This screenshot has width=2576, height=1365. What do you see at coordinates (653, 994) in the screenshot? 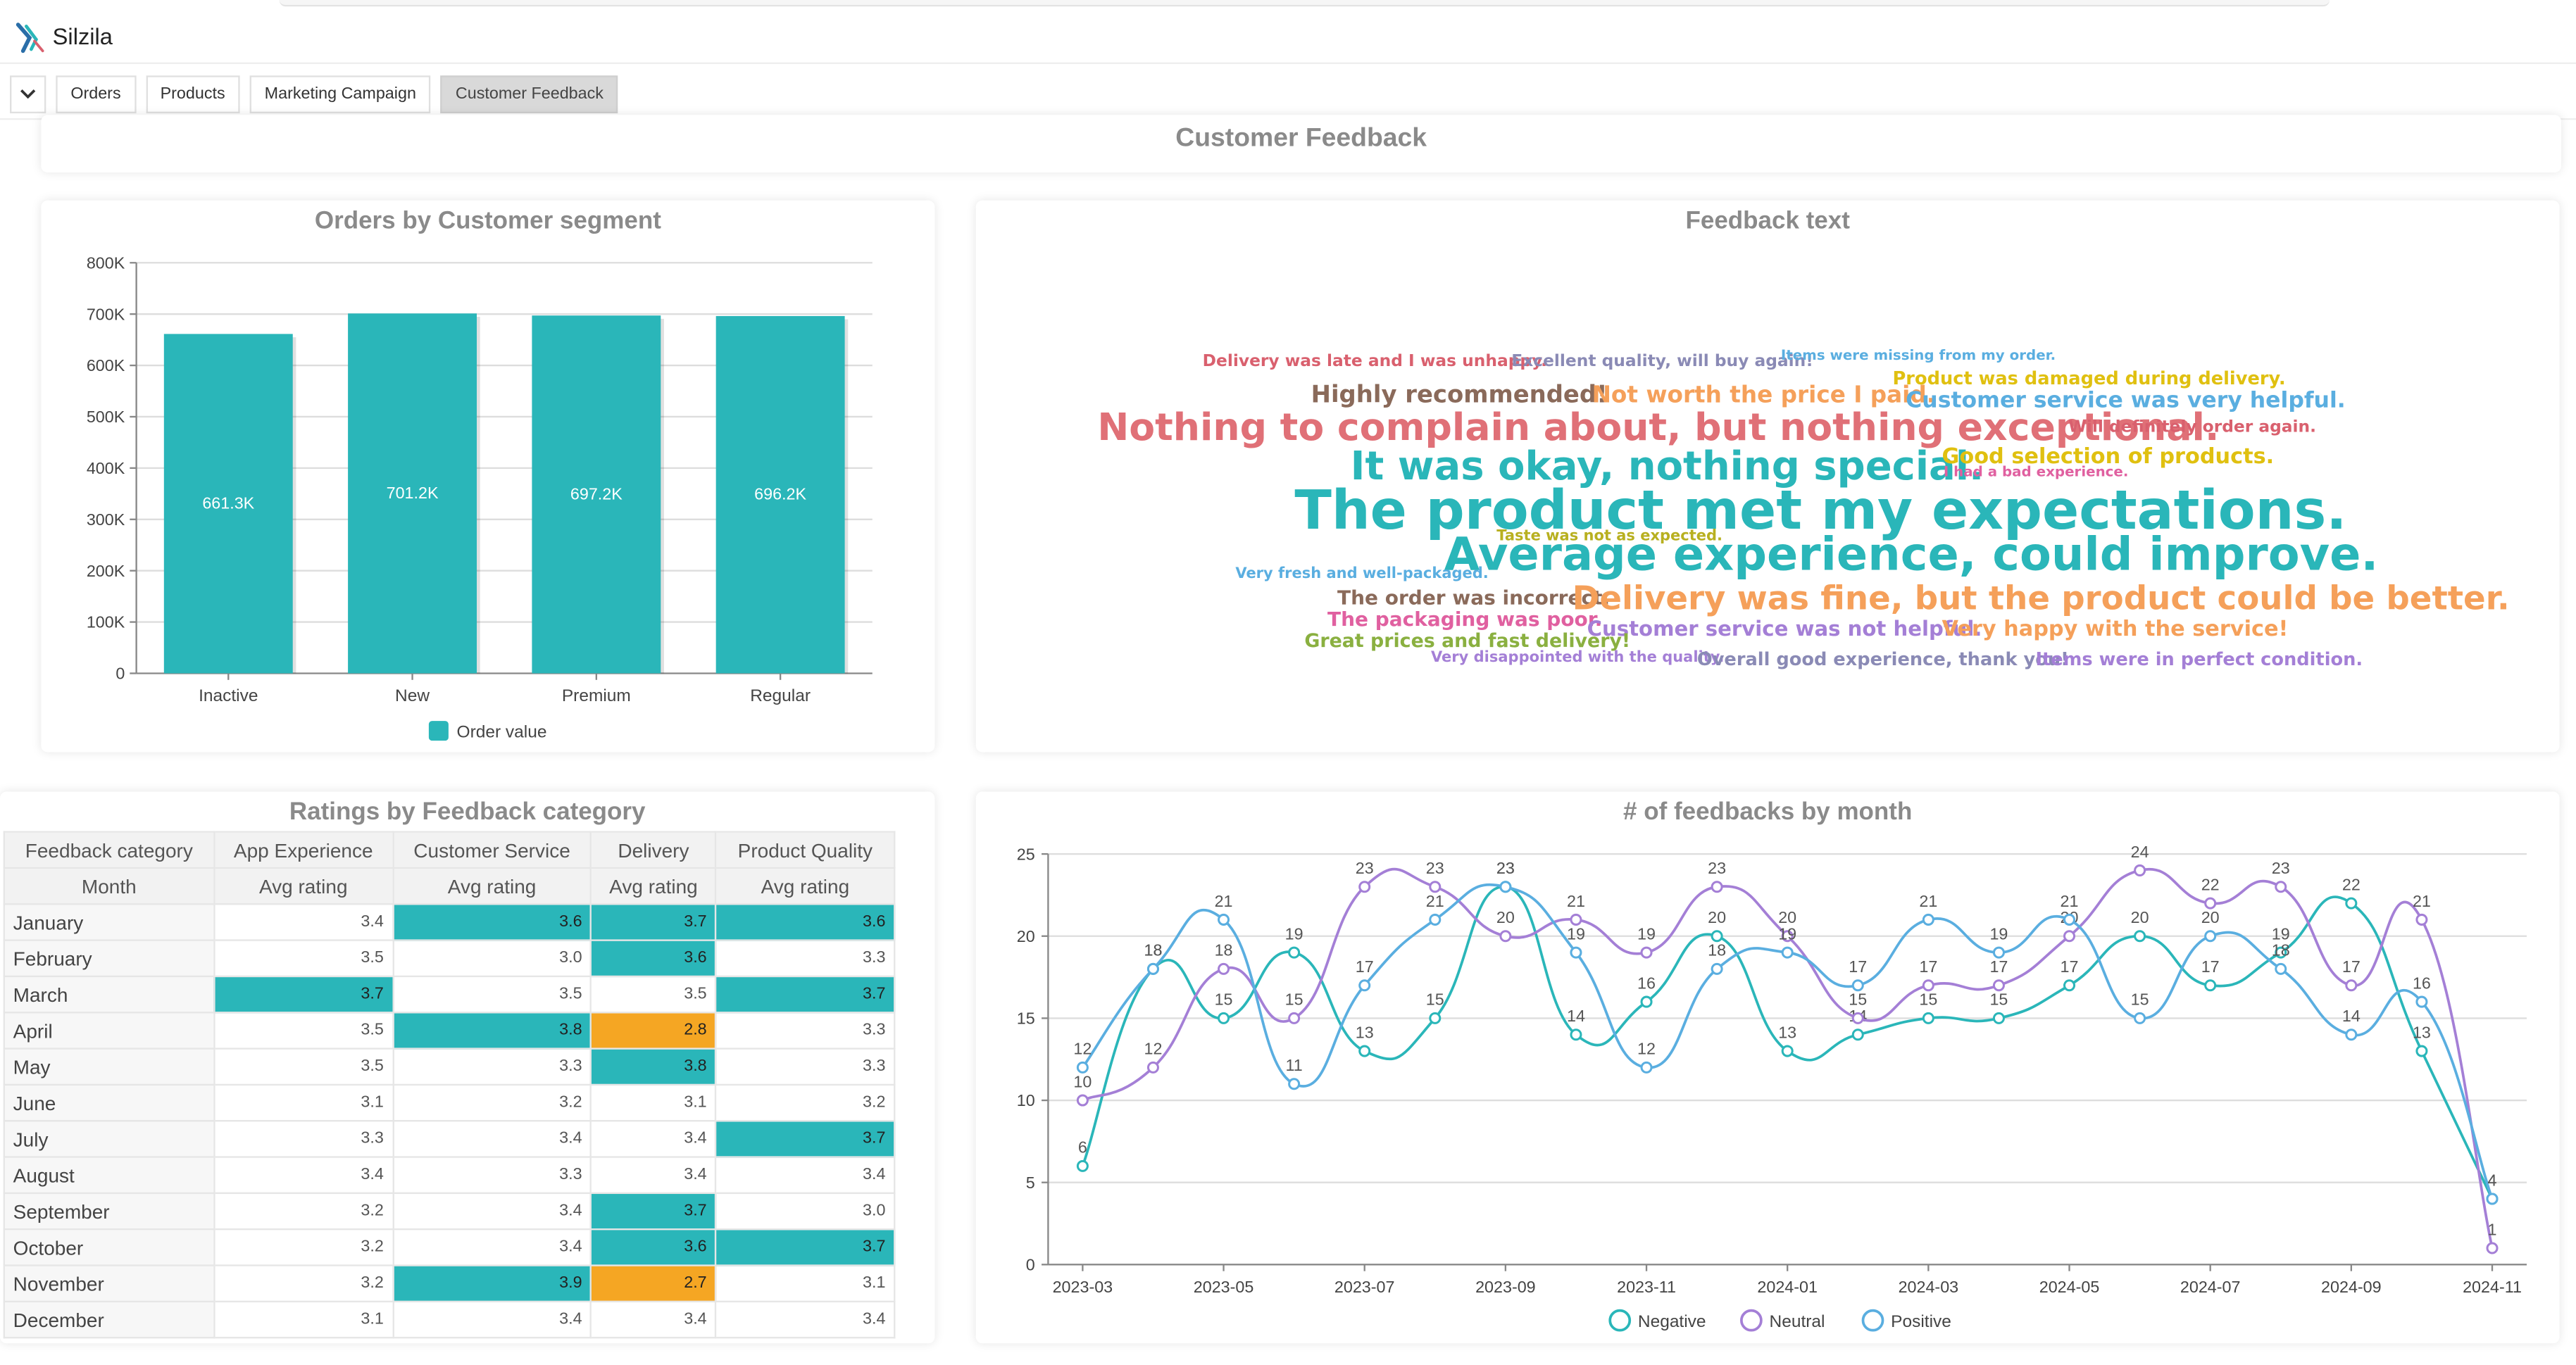
I see `rating-cell: 3.5` at bounding box center [653, 994].